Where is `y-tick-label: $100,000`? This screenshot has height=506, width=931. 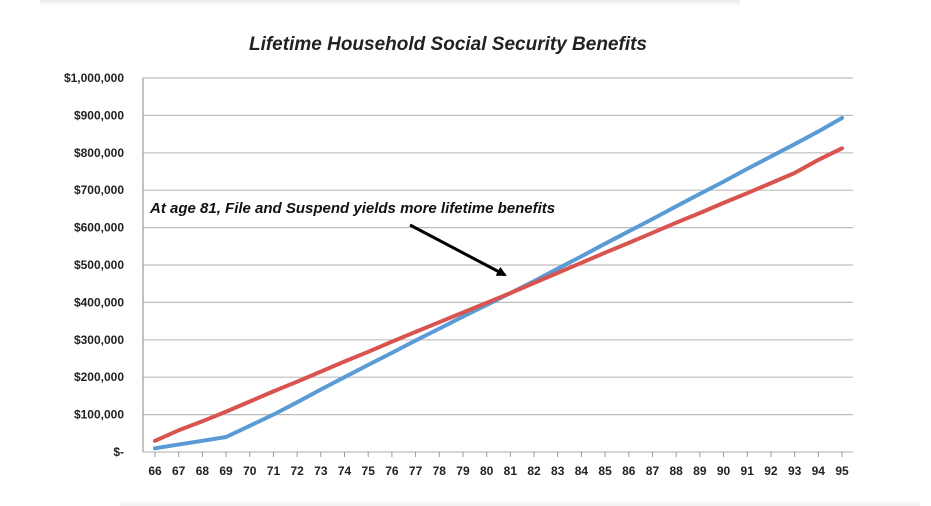
y-tick-label: $100,000 is located at coordinates (99, 415).